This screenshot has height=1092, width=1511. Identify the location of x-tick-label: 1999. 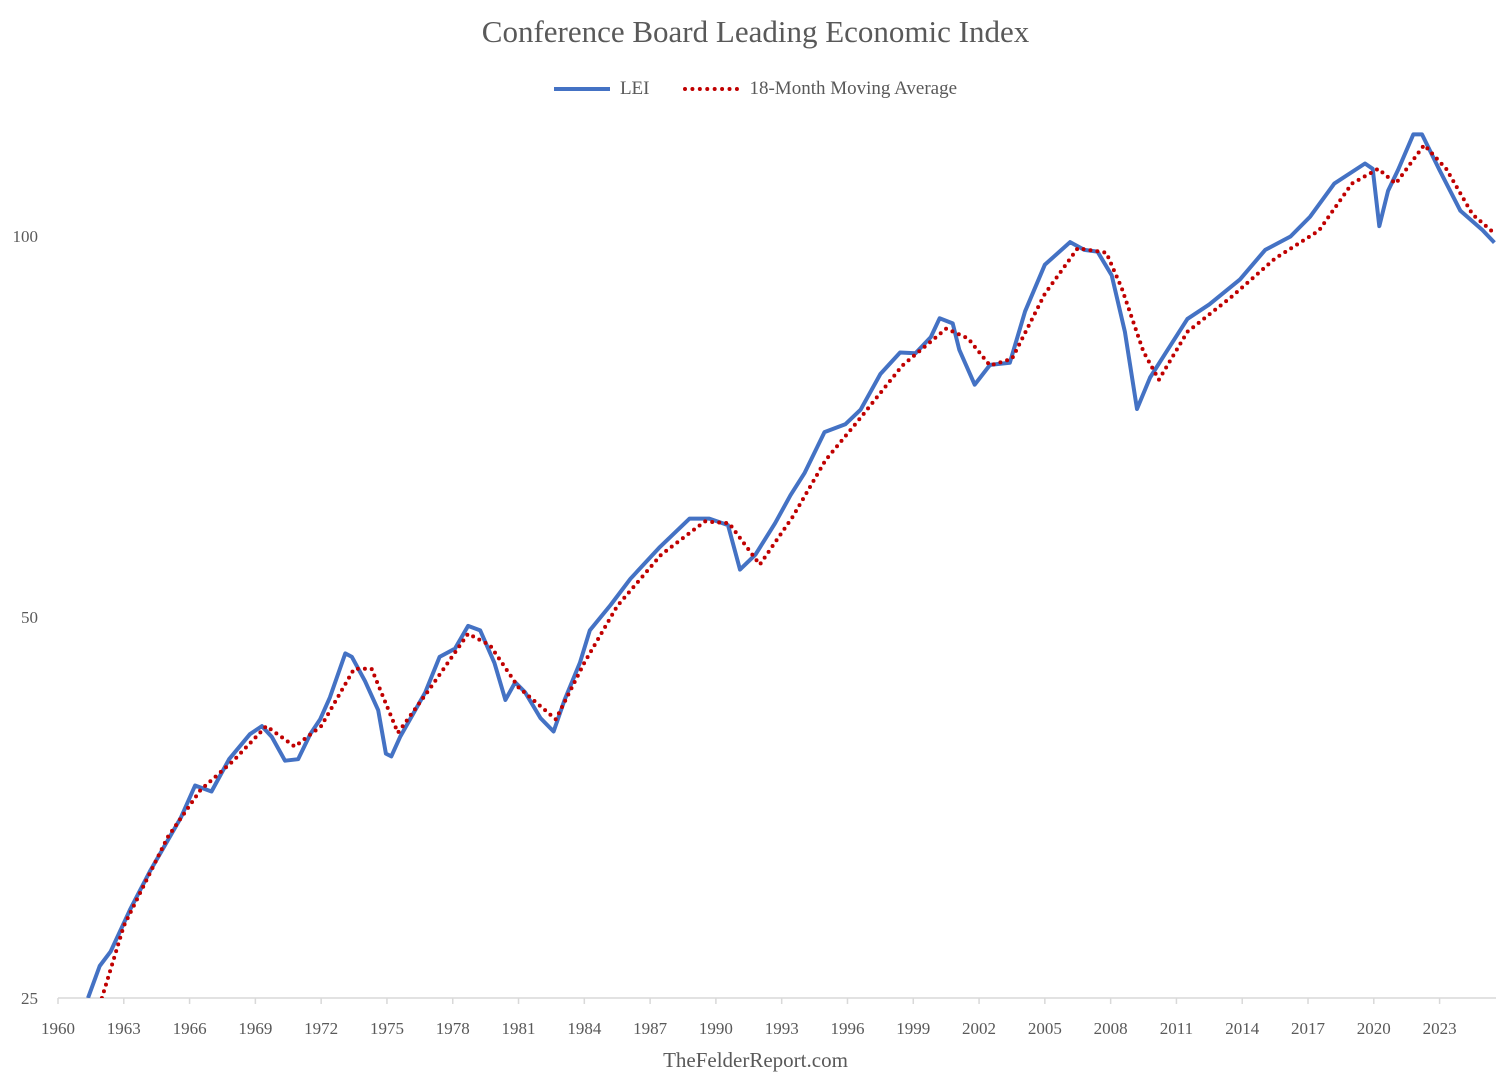
(913, 1028).